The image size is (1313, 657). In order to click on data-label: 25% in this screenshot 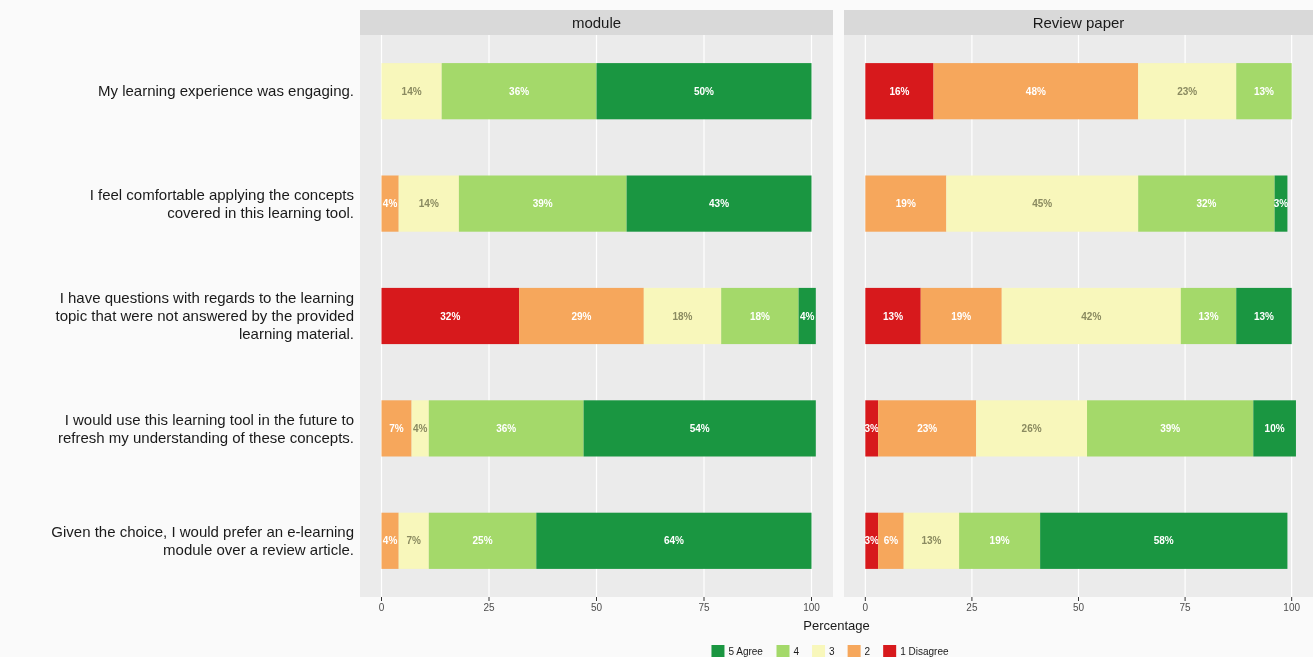, I will do `click(482, 541)`.